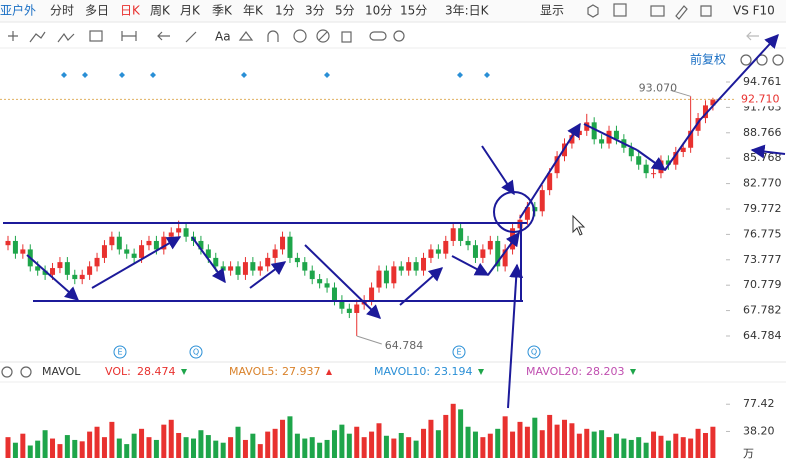 This screenshot has height=465, width=786. I want to click on market-label: 亚户外, so click(18, 10).